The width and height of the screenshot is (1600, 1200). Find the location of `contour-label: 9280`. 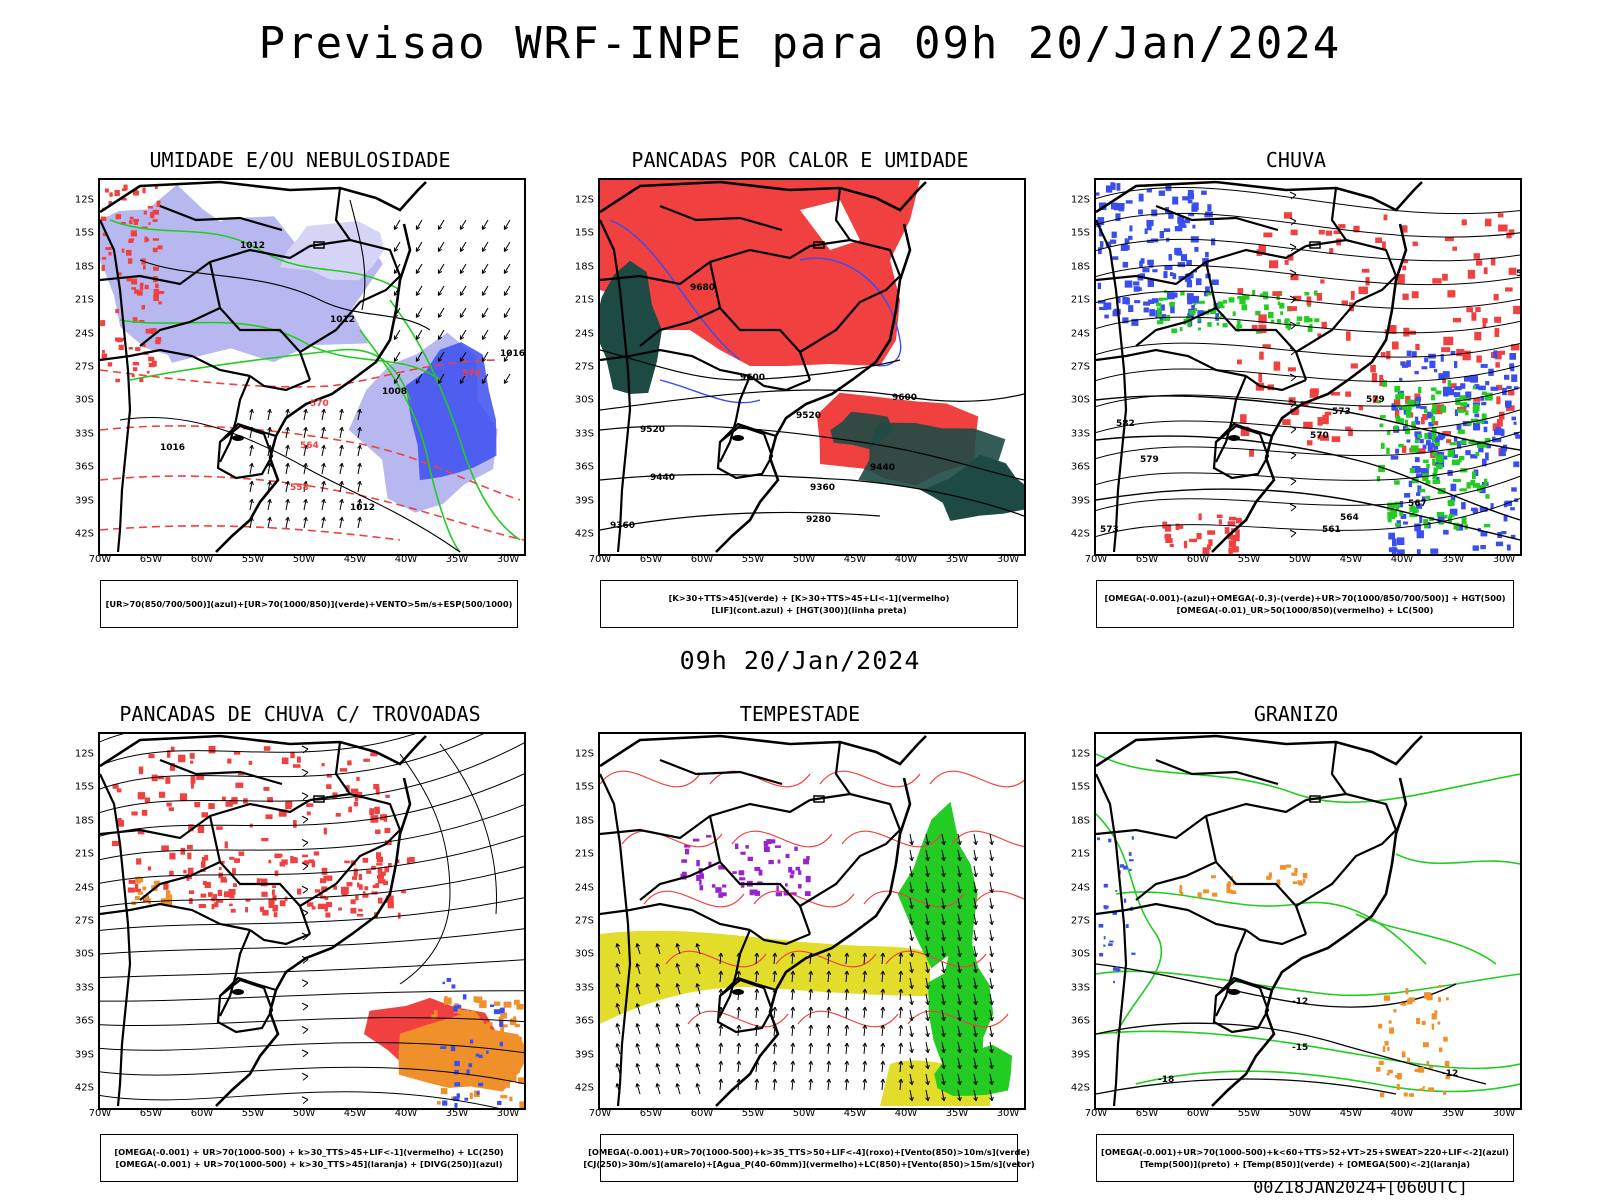

contour-label: 9280 is located at coordinates (818, 520).